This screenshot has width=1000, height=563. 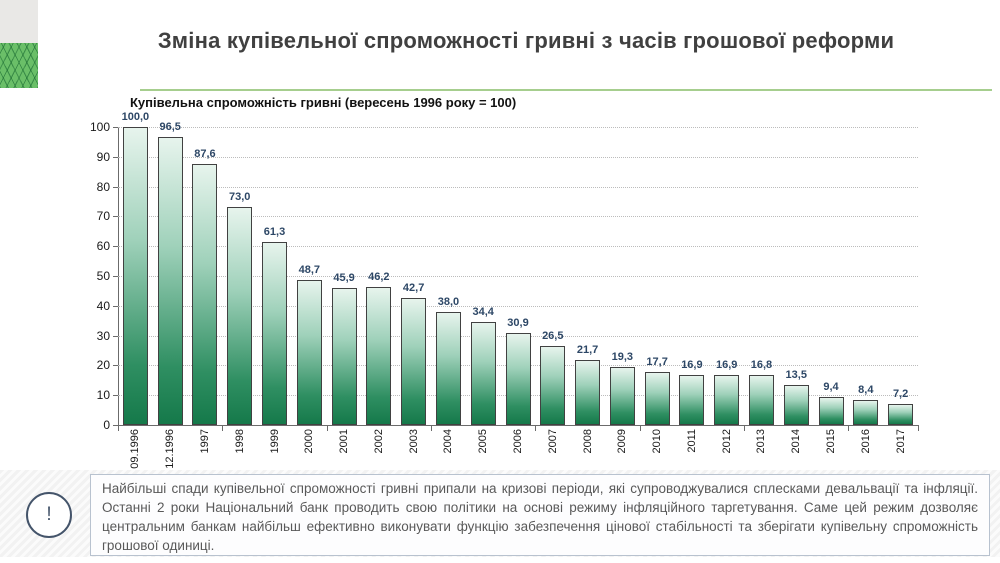 What do you see at coordinates (274, 441) in the screenshot?
I see `x-axis-label: 1999` at bounding box center [274, 441].